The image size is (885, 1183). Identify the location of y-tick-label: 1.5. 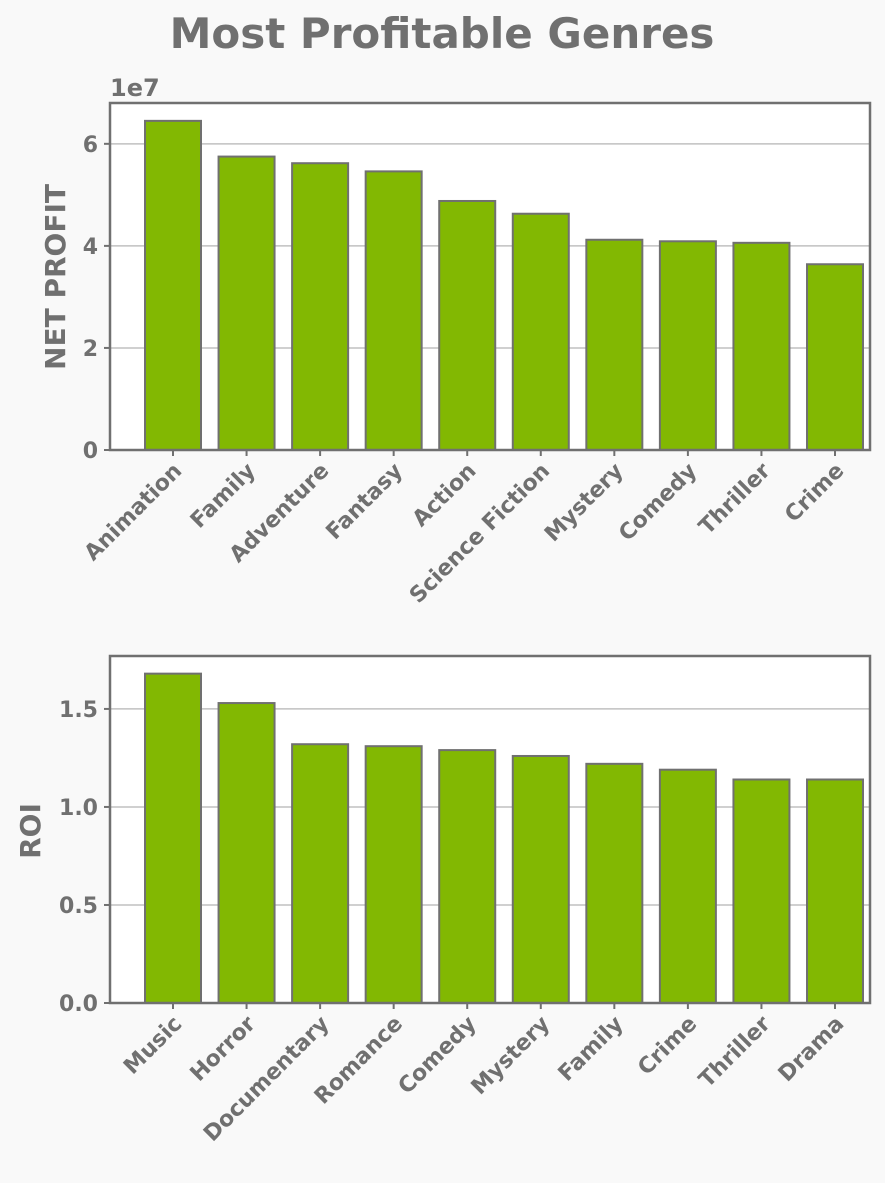
(78, 710).